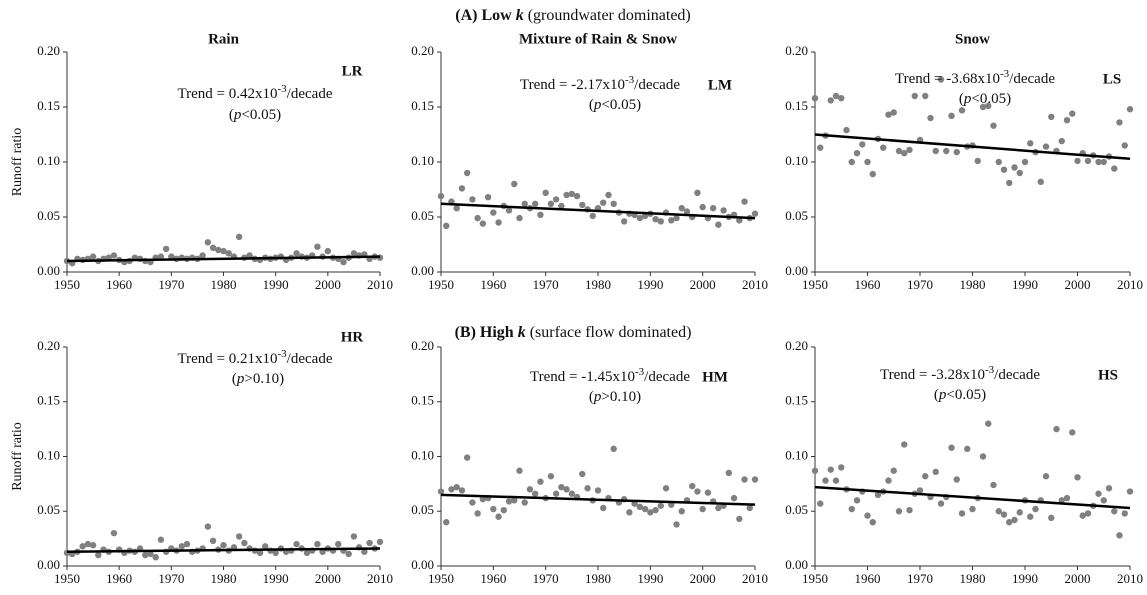 Image resolution: width=1147 pixels, height=595 pixels. What do you see at coordinates (975, 78) in the screenshot?
I see `trend-annotation: Trend = -3.68x10-3/decade` at bounding box center [975, 78].